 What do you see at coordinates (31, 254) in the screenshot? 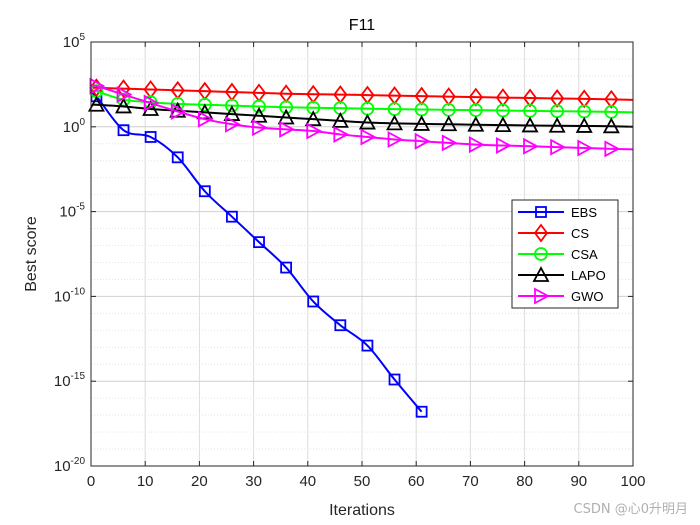
I see `y-axis-label: Best score` at bounding box center [31, 254].